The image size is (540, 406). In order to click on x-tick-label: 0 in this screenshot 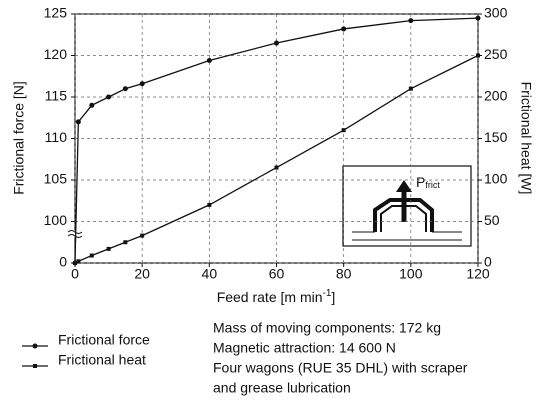, I will do `click(75, 274)`.